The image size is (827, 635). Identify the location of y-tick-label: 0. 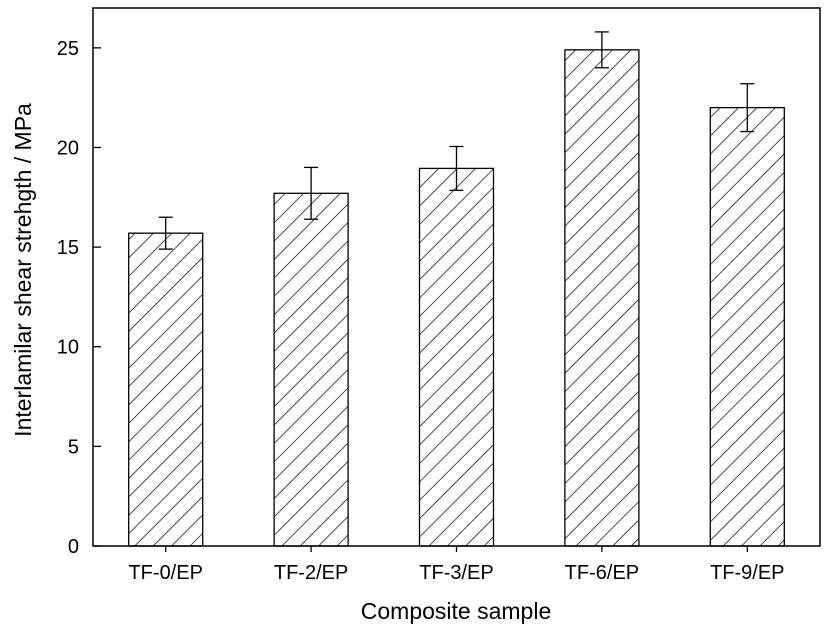
(73, 547).